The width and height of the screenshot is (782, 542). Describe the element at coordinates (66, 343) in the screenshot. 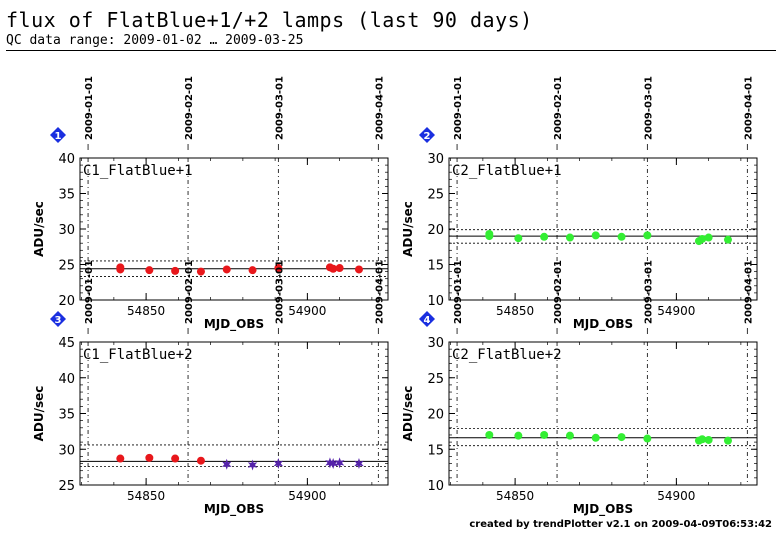

I see `y-tick-label: 45` at that location.